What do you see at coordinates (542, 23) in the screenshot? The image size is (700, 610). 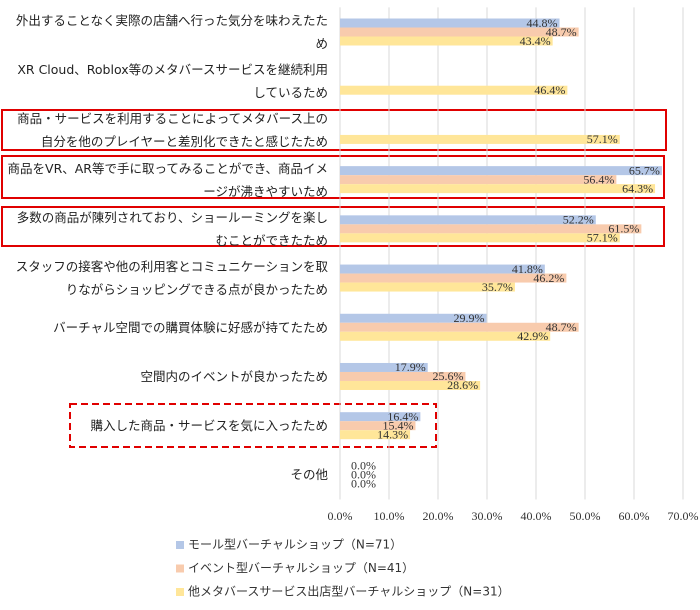 I see `value-label: 44.8%` at bounding box center [542, 23].